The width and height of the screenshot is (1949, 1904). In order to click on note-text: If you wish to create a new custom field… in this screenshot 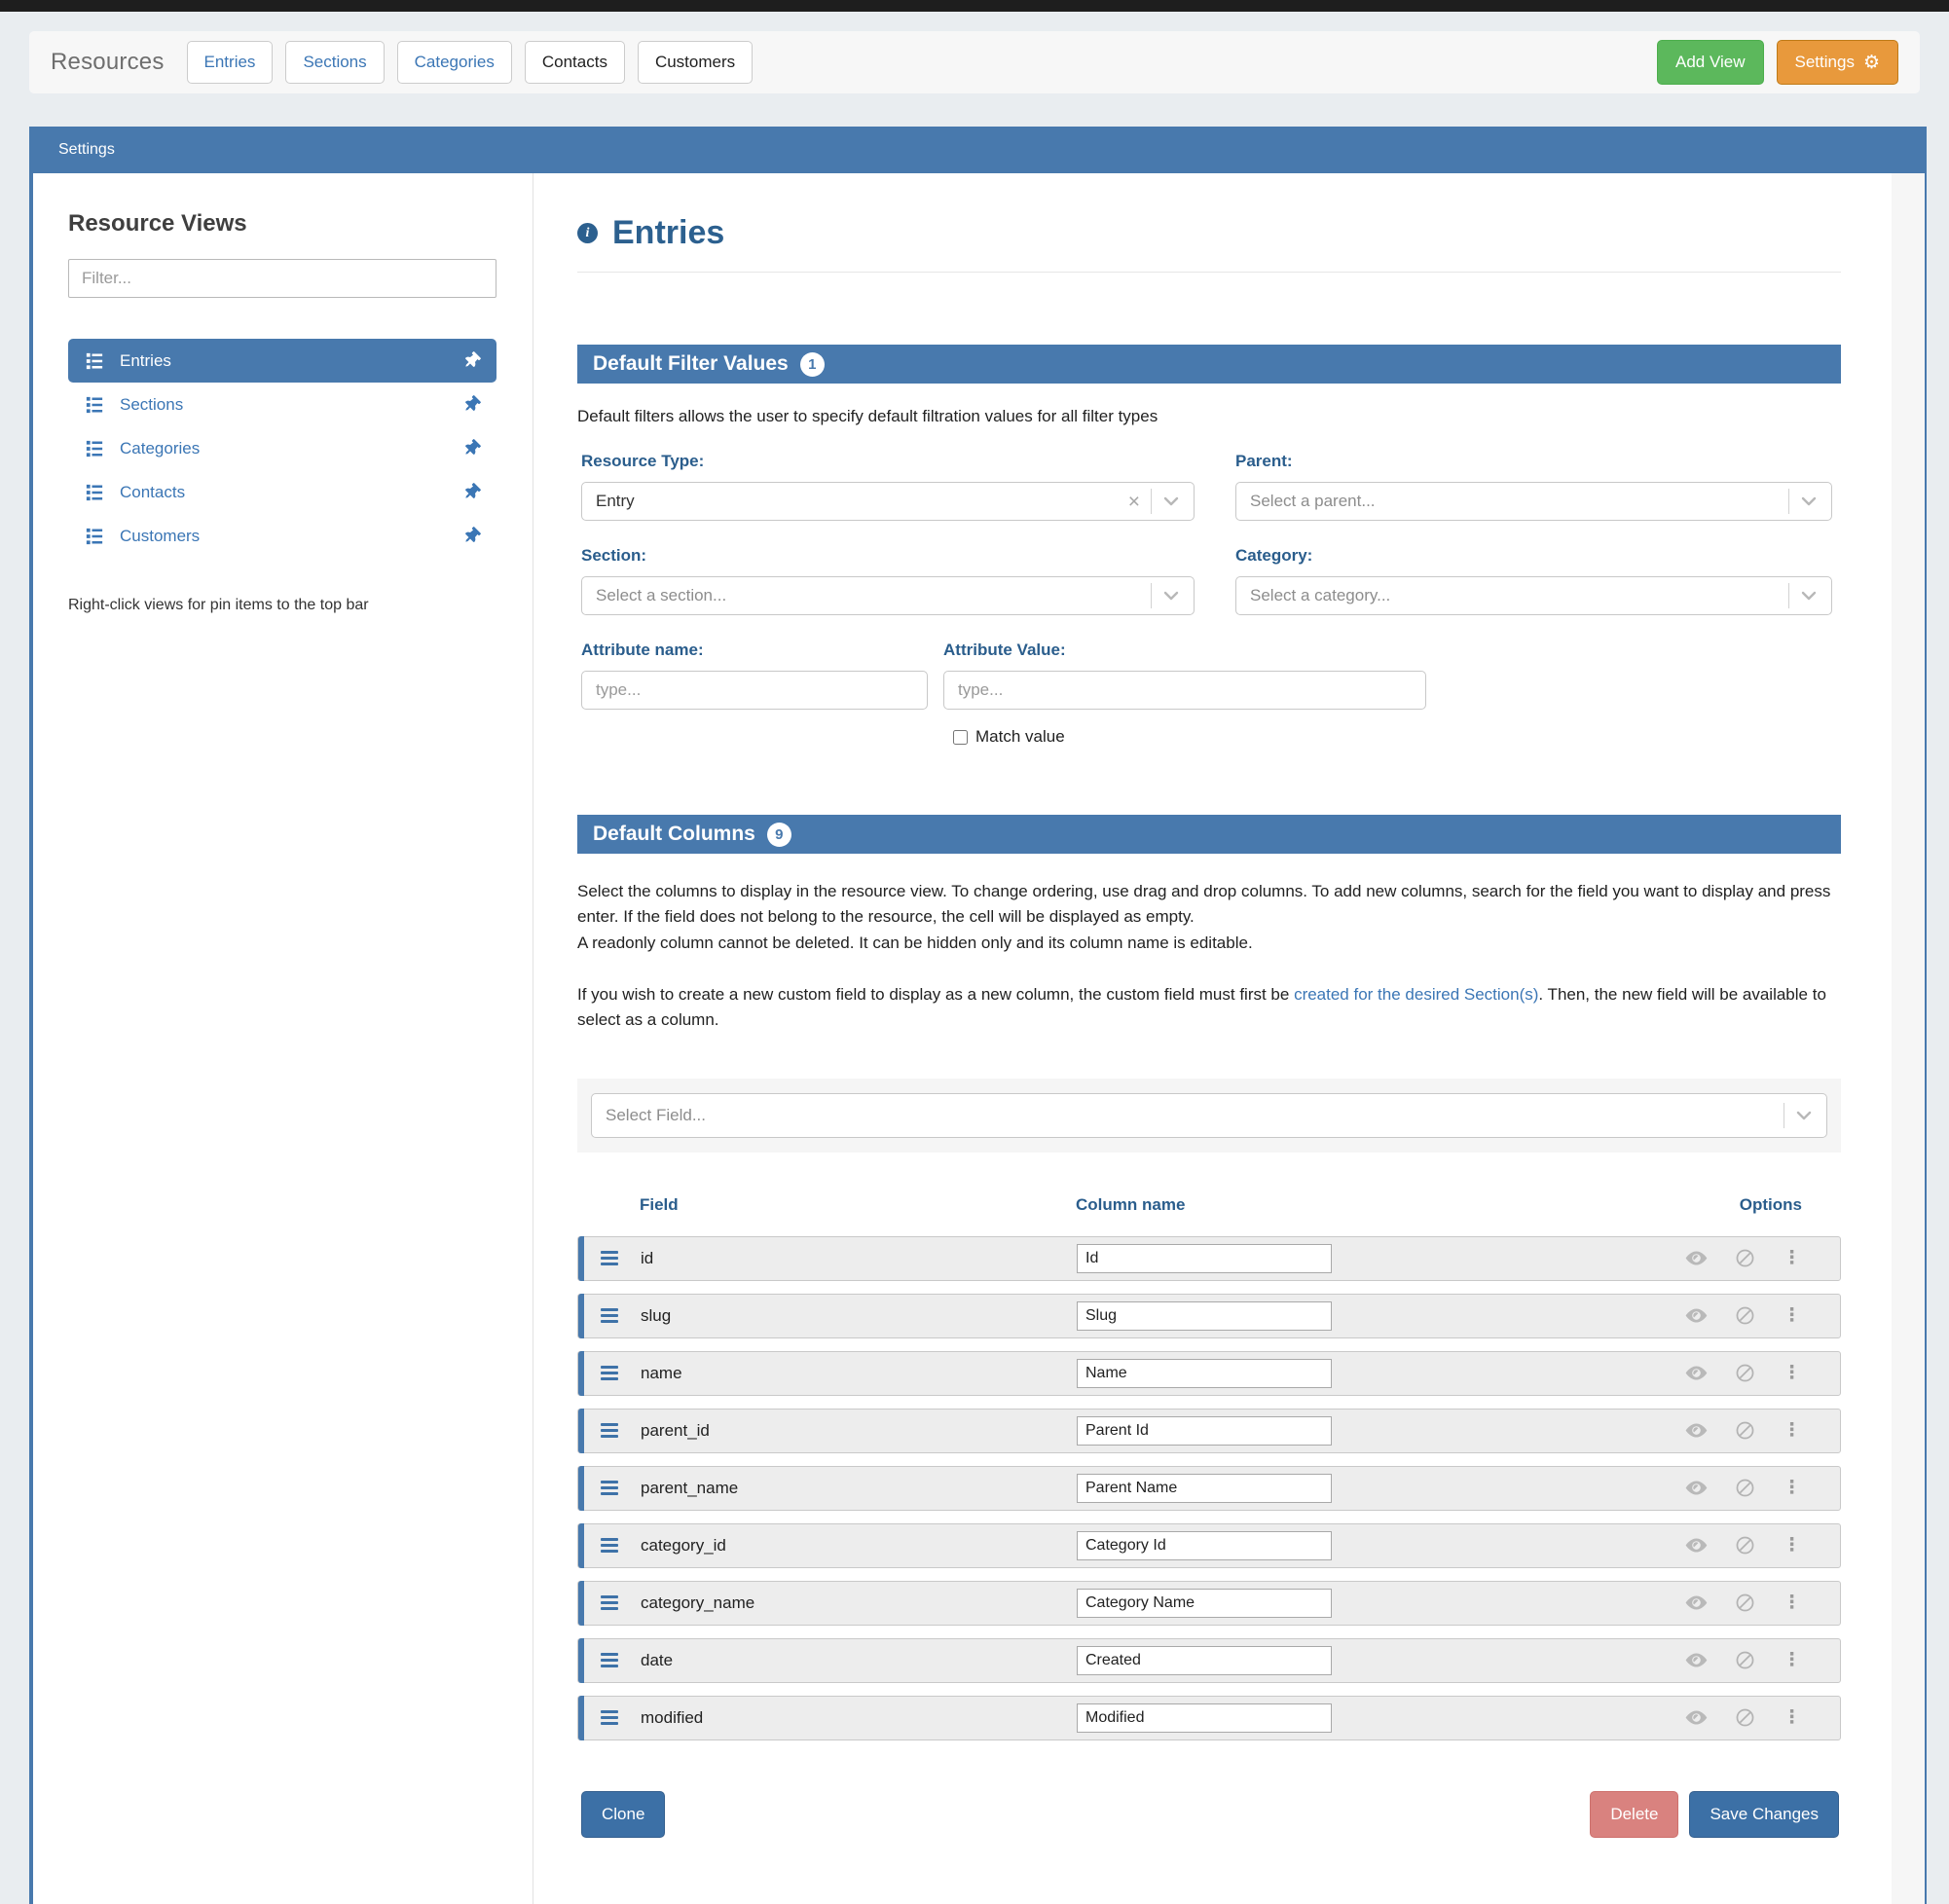, I will do `click(936, 995)`.